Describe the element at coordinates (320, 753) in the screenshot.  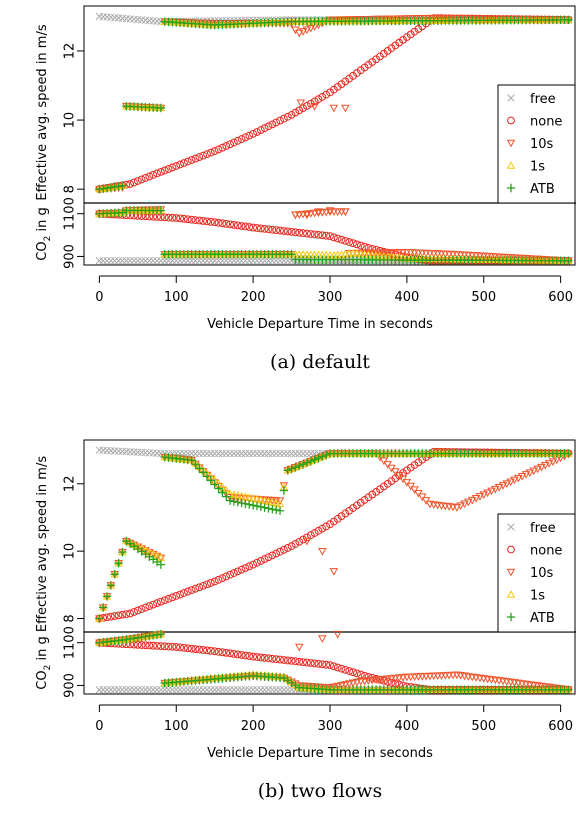
I see `x-axis-label: Vehicle Departure Time in seconds` at that location.